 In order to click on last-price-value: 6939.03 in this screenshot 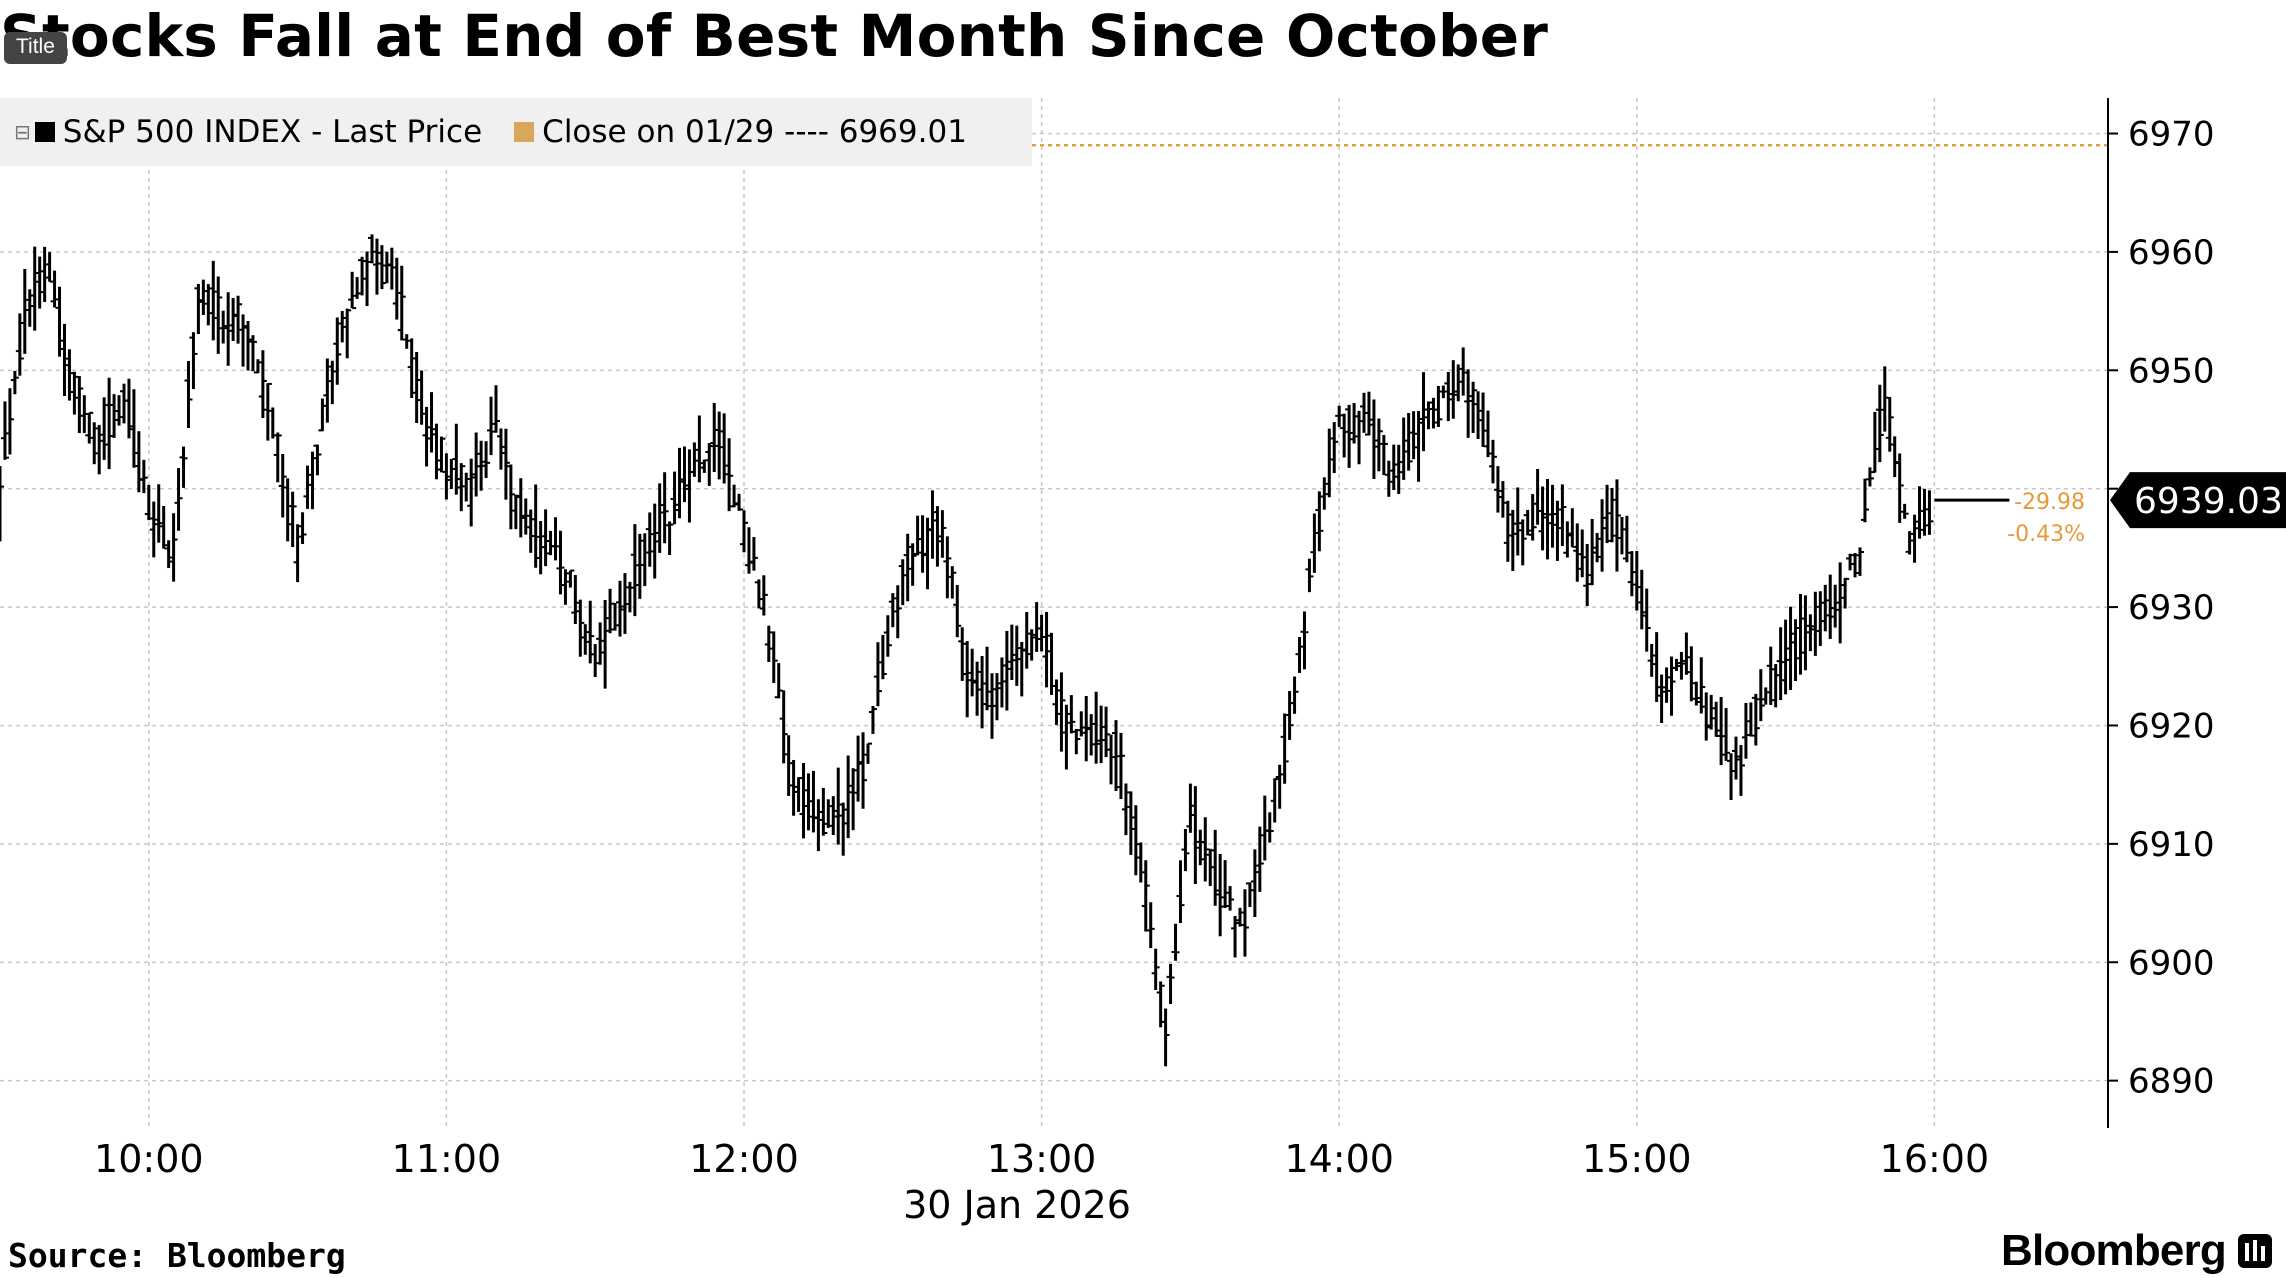, I will do `click(2208, 501)`.